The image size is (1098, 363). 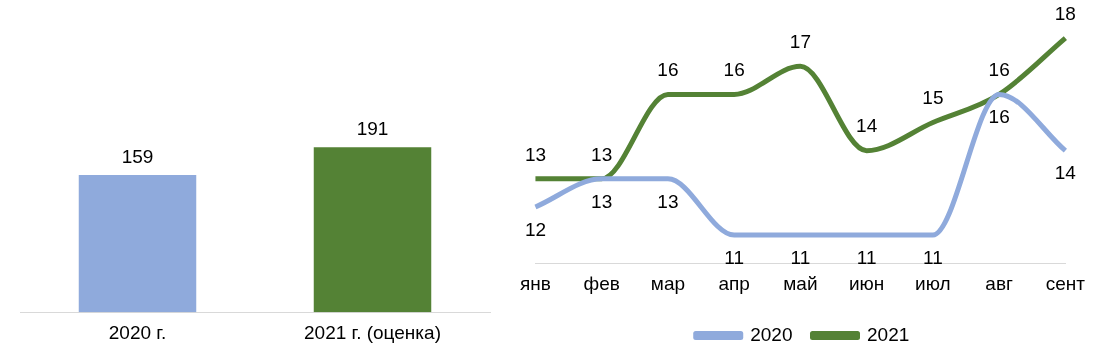 I want to click on x-tick-label: сент, so click(x=1065, y=283).